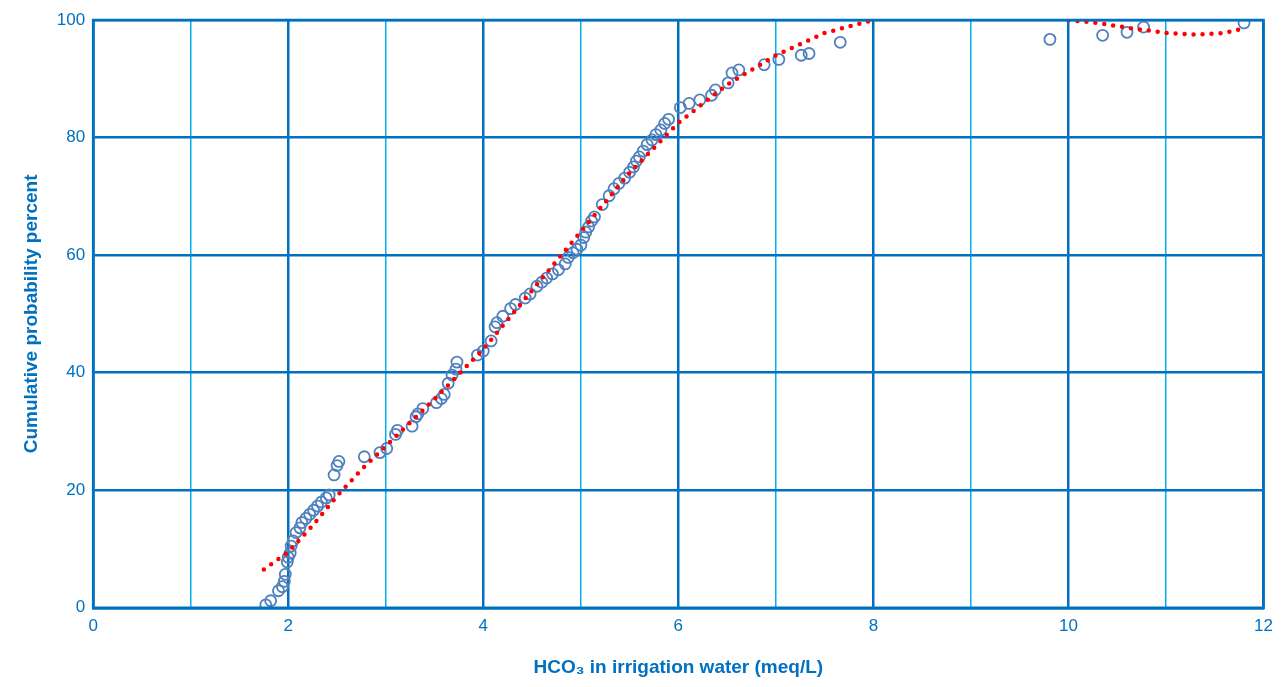  Describe the element at coordinates (1068, 625) in the screenshot. I see `x-tick-label: 10` at that location.